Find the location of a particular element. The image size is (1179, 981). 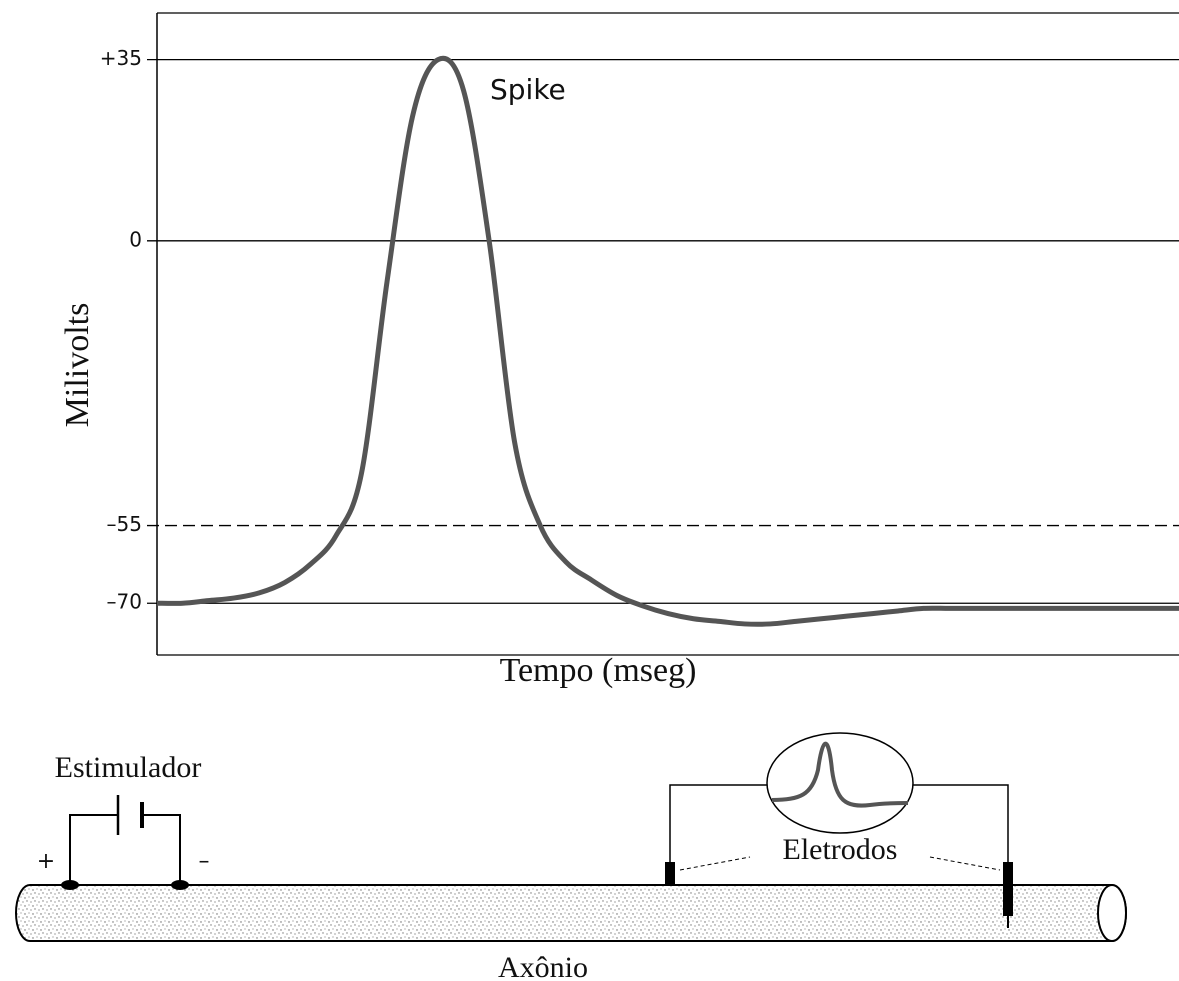

spike-annotation: Spike is located at coordinates (528, 89).